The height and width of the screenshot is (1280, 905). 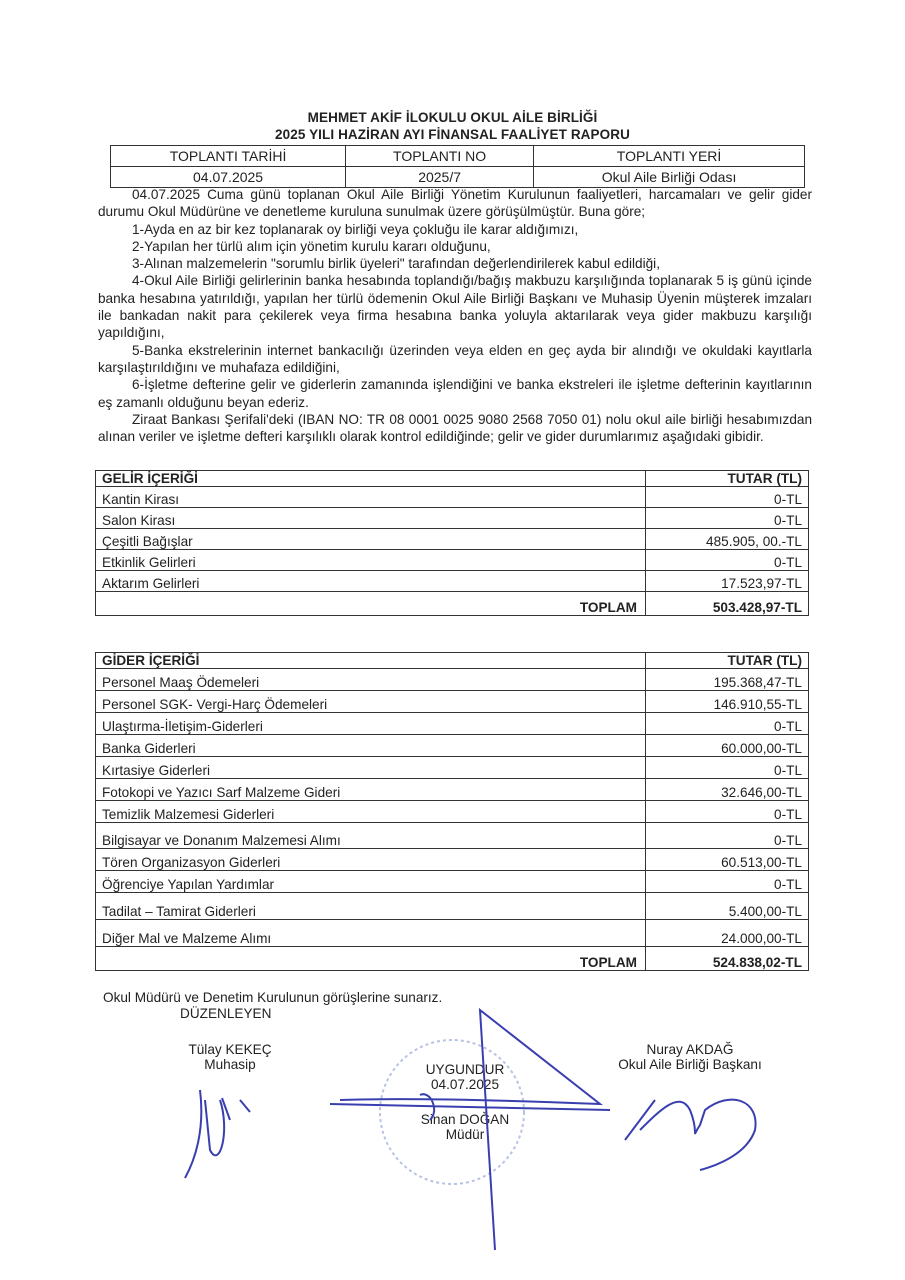 I want to click on signer-role: Okul Aile Birliği Başkanı, so click(x=690, y=1064).